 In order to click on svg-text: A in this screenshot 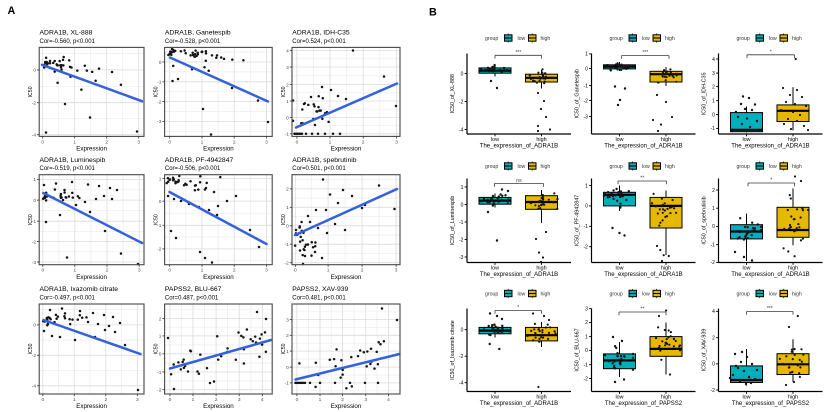, I will do `click(12, 11)`.